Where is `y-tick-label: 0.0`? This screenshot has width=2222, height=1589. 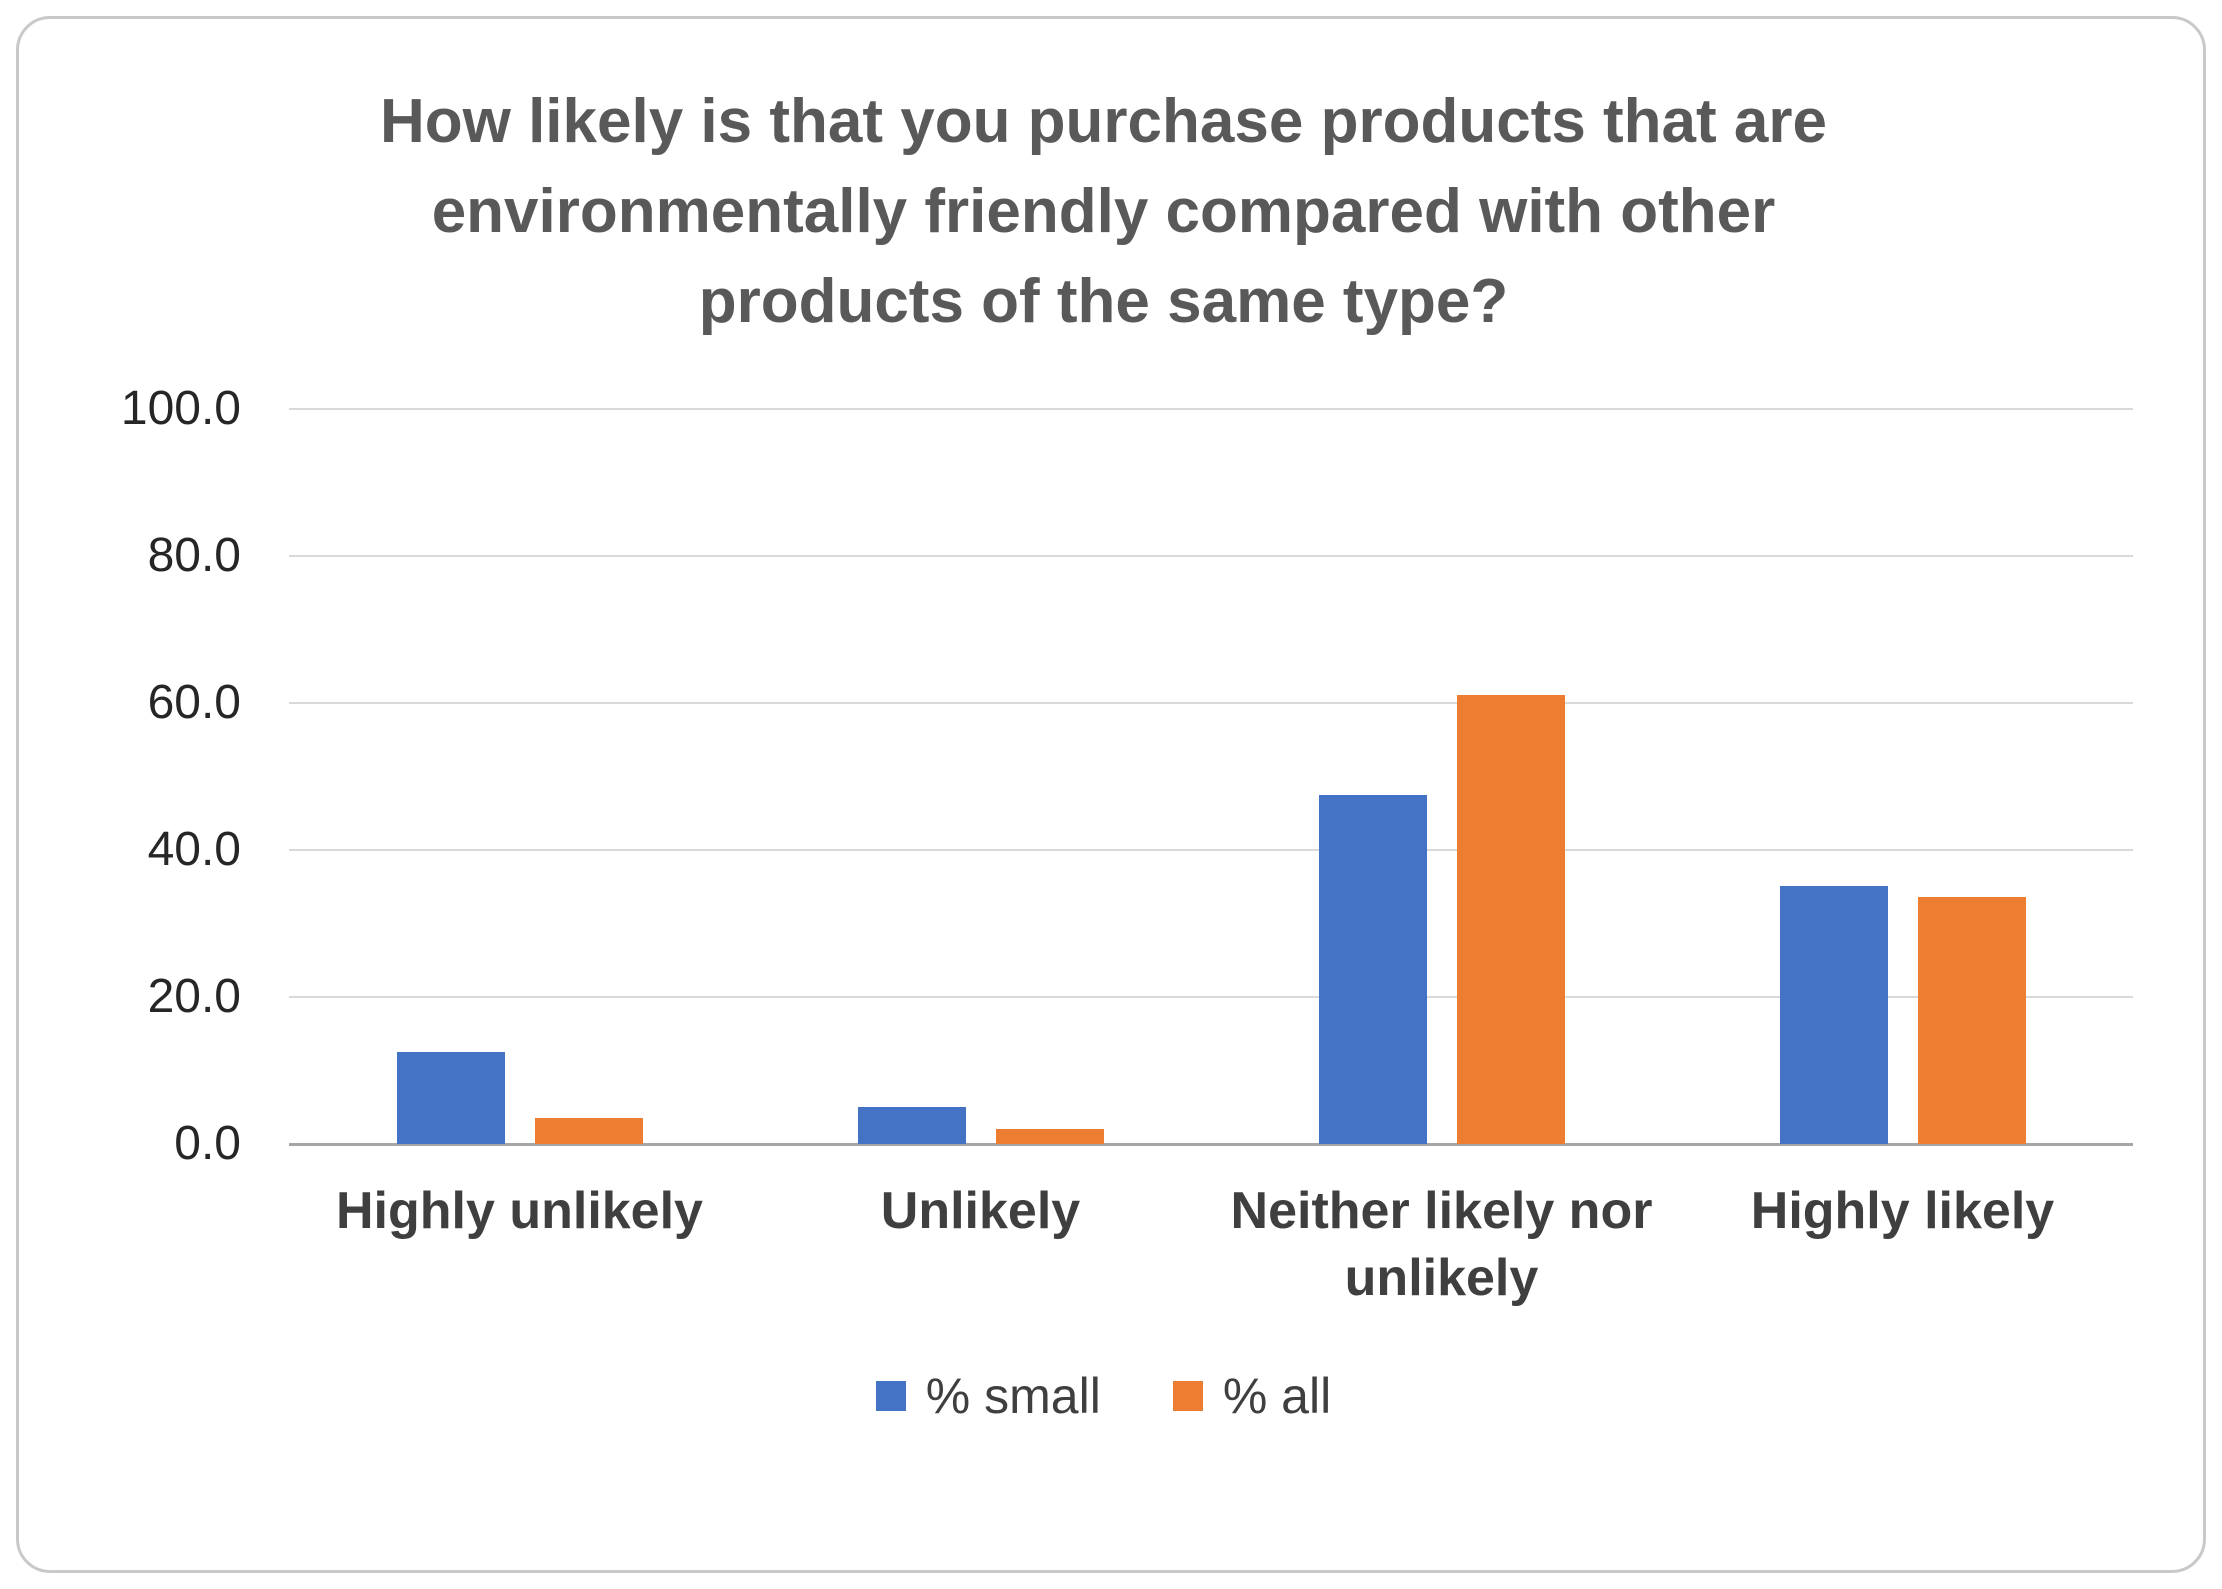 y-tick-label: 0.0 is located at coordinates (207, 1143).